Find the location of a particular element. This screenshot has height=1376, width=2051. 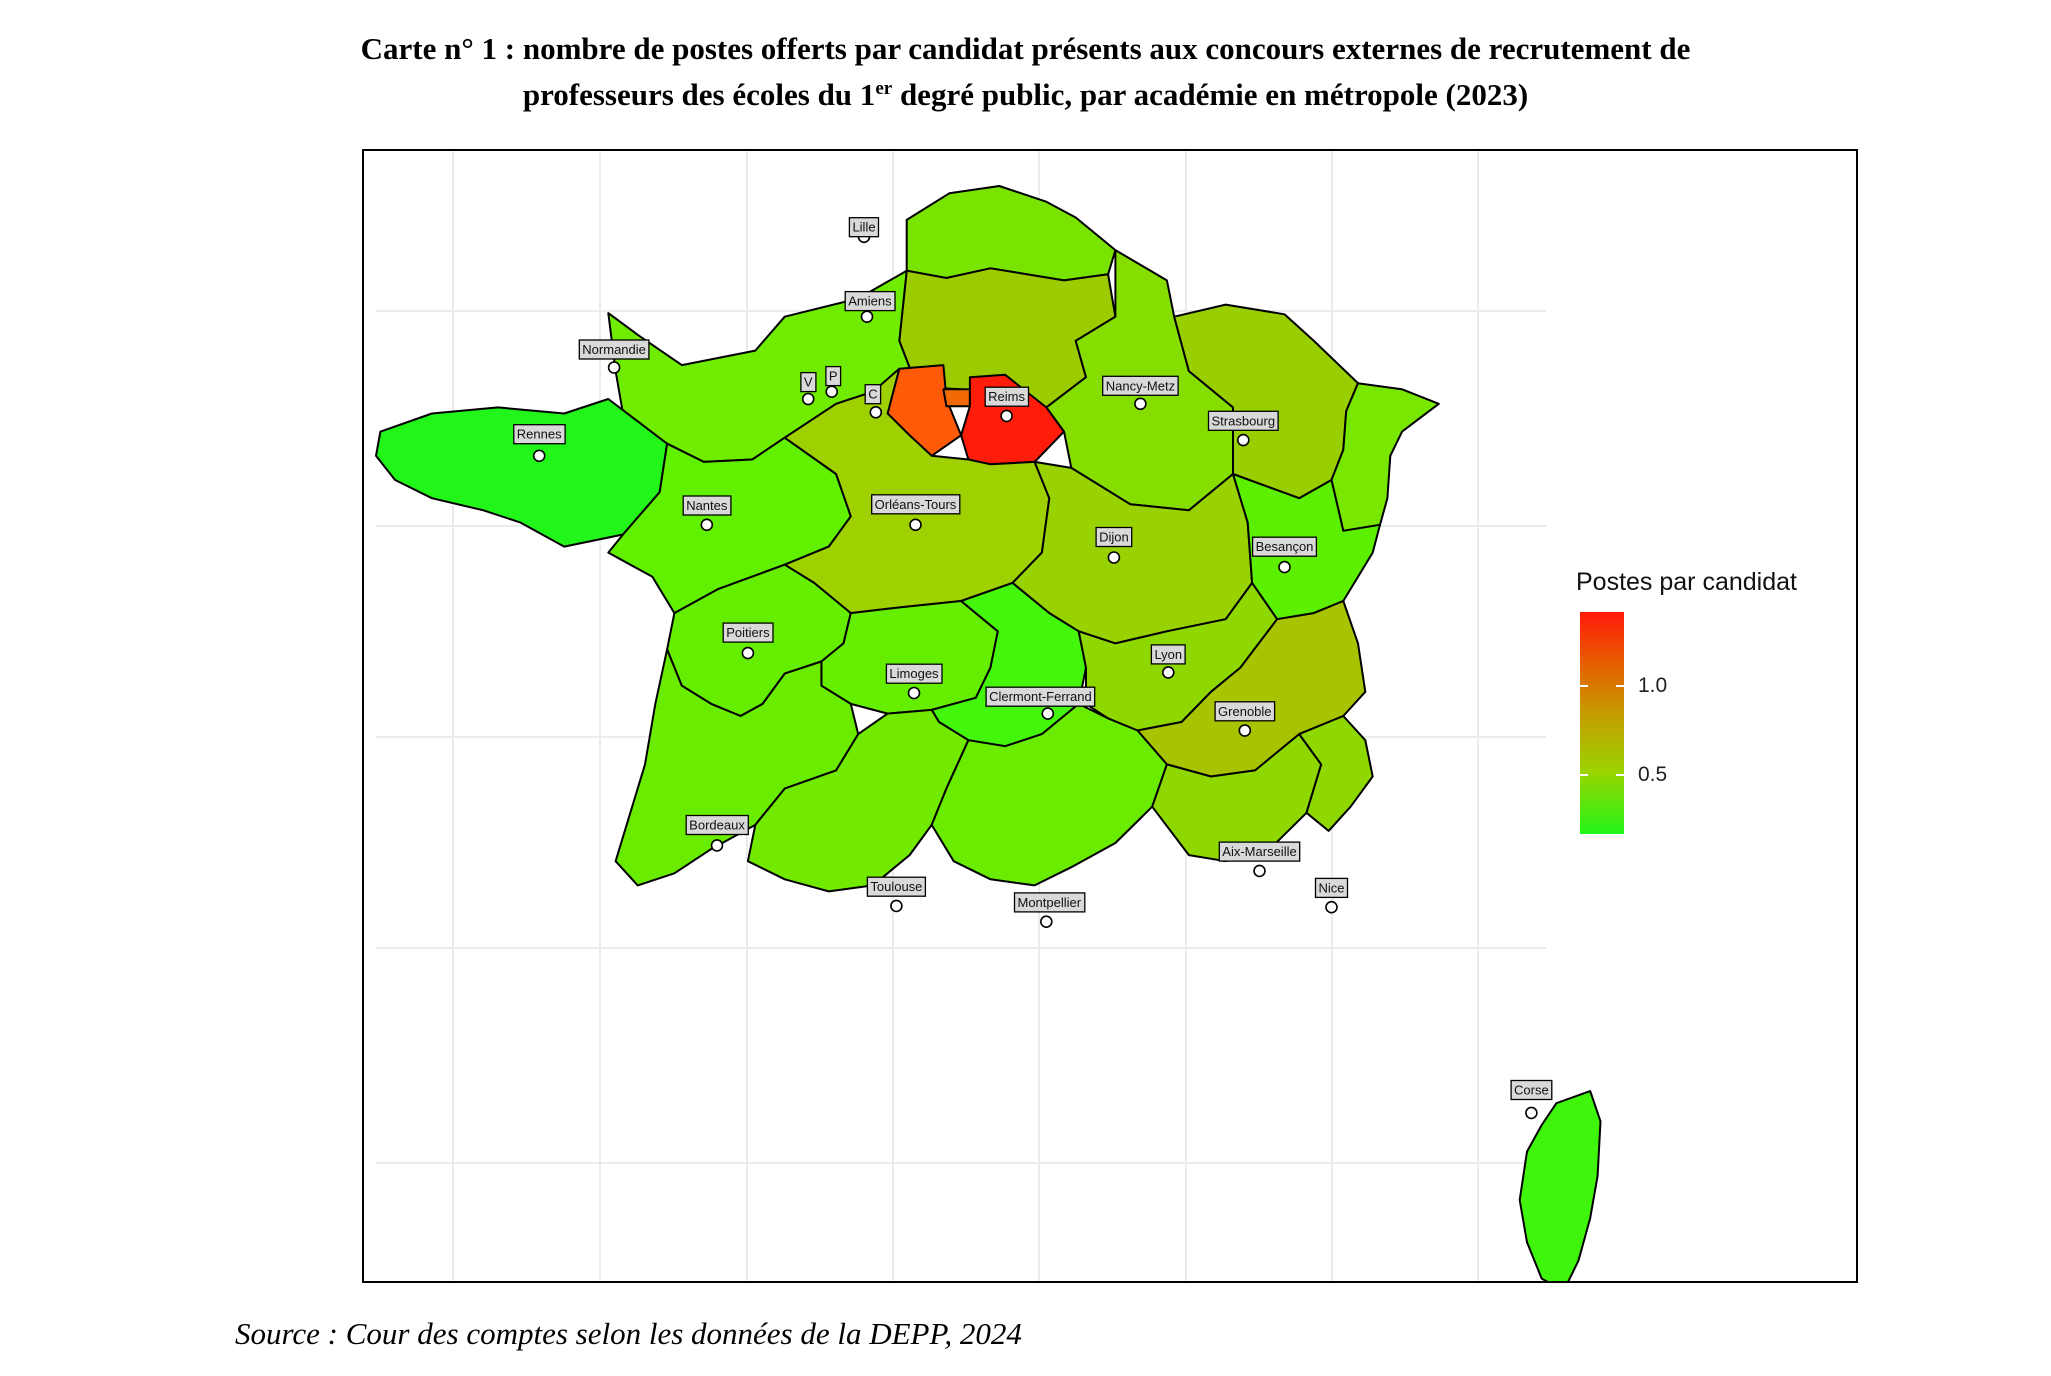

city-label-box-rennes is located at coordinates (539, 434).